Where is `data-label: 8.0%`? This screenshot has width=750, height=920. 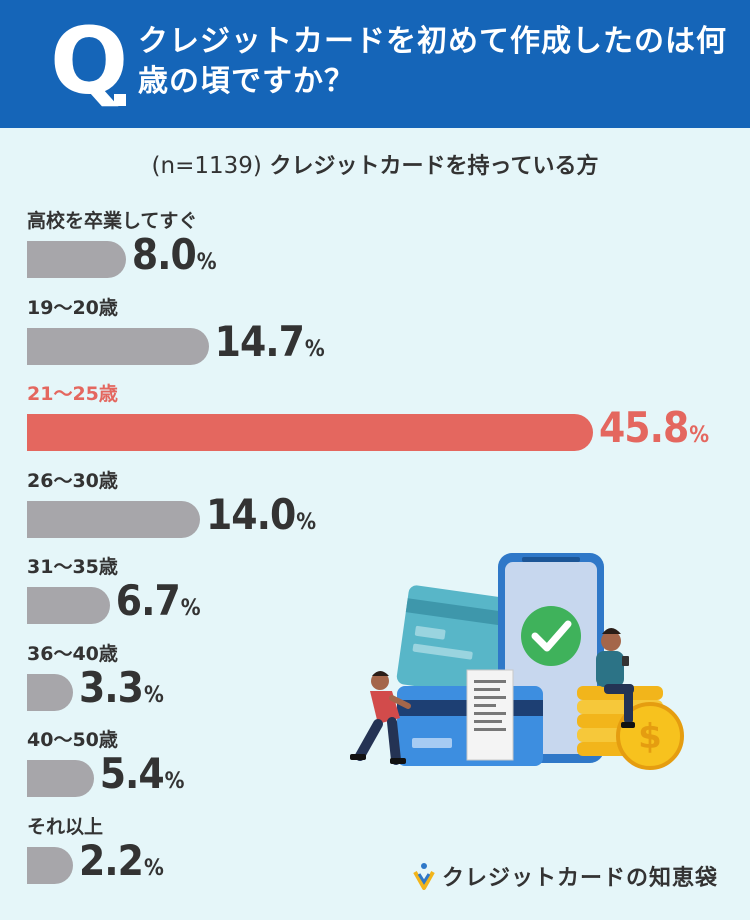
data-label: 8.0% is located at coordinates (174, 254).